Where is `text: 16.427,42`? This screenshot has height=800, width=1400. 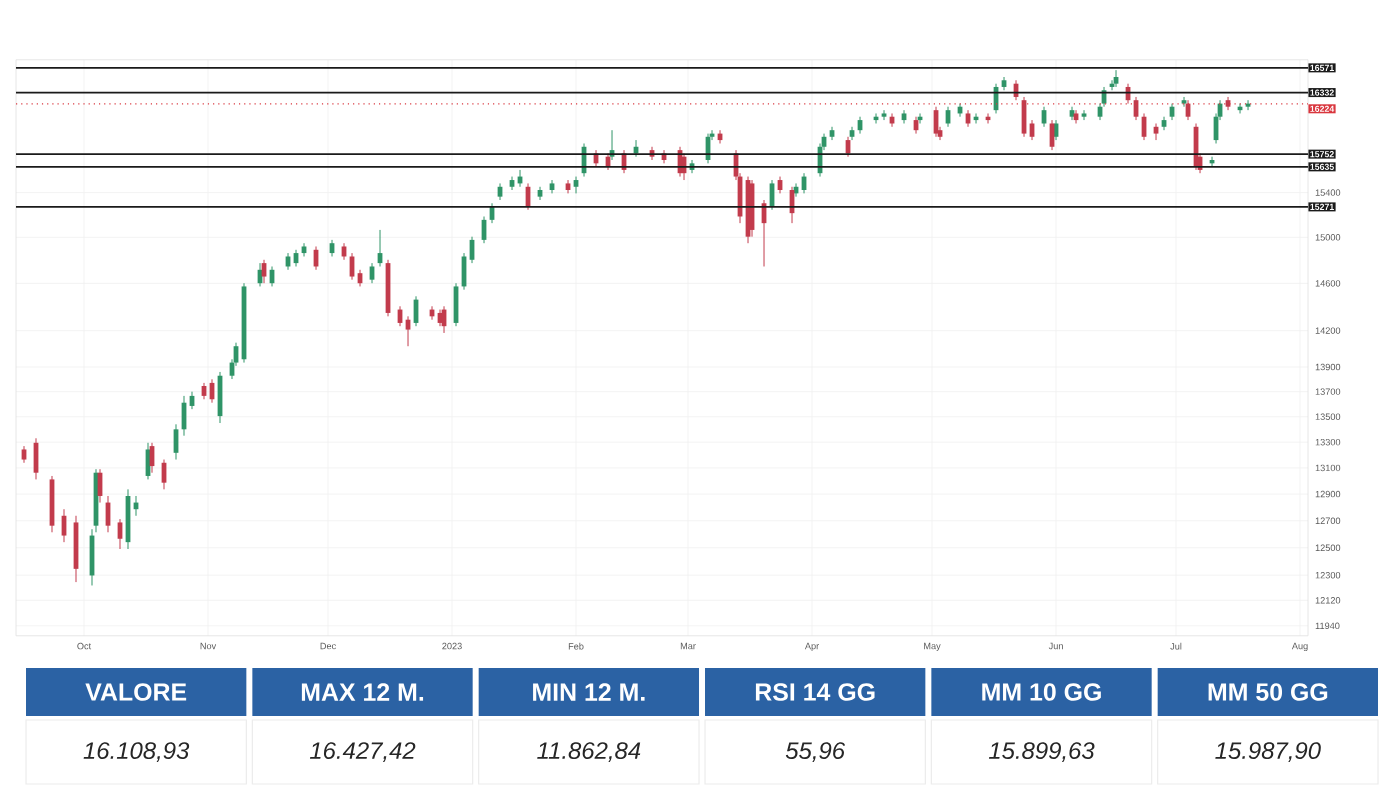 text: 16.427,42 is located at coordinates (362, 752).